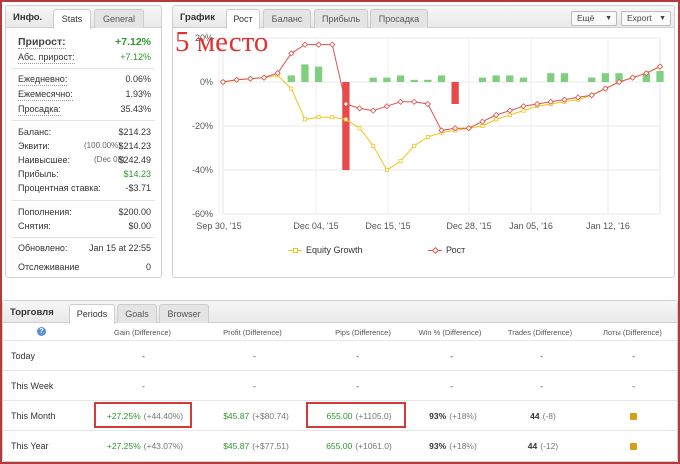  I want to click on x-tick-label: Jan 12, '16, so click(608, 226).